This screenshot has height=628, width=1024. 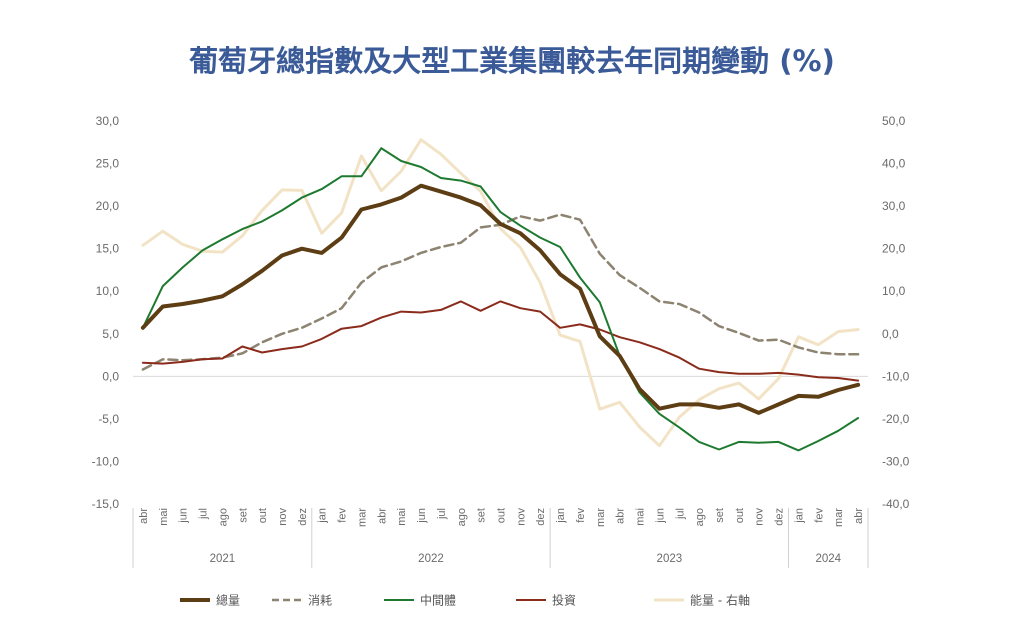 I want to click on y-left-tick-label: -10,0, so click(x=106, y=461).